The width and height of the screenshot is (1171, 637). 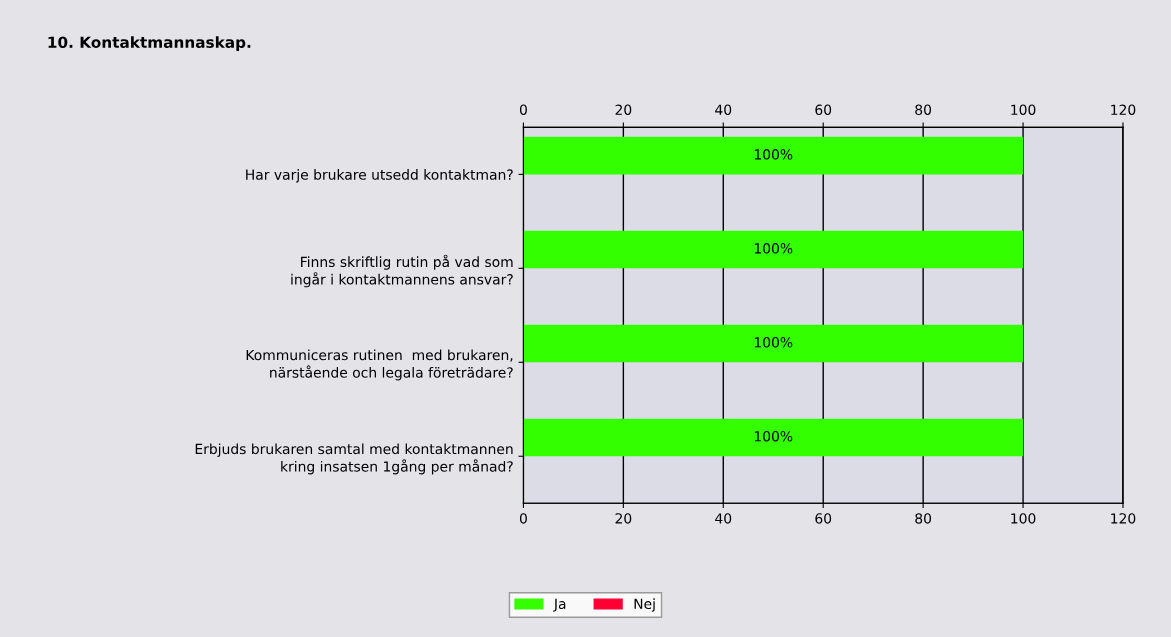 I want to click on y-tick-label: Kommuniceras rutinen med brukaren, närstående och legala företrädare?, so click(x=379, y=365).